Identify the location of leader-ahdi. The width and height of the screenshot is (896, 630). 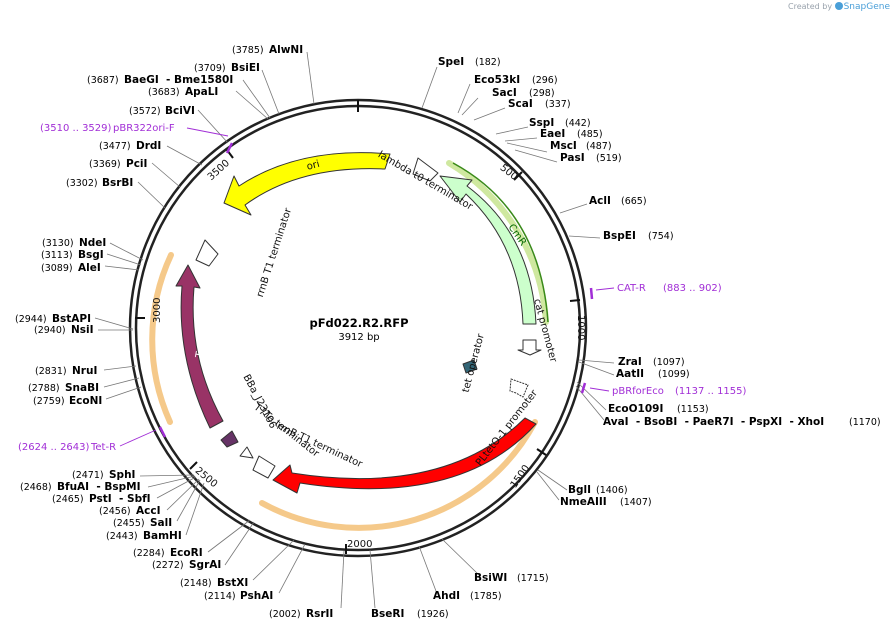
(427, 568).